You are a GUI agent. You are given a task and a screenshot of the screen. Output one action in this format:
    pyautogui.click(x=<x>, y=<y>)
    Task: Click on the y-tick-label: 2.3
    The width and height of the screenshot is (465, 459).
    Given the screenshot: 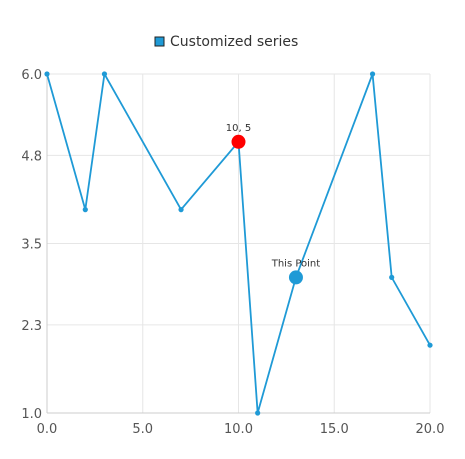 What is the action you would take?
    pyautogui.click(x=31, y=326)
    